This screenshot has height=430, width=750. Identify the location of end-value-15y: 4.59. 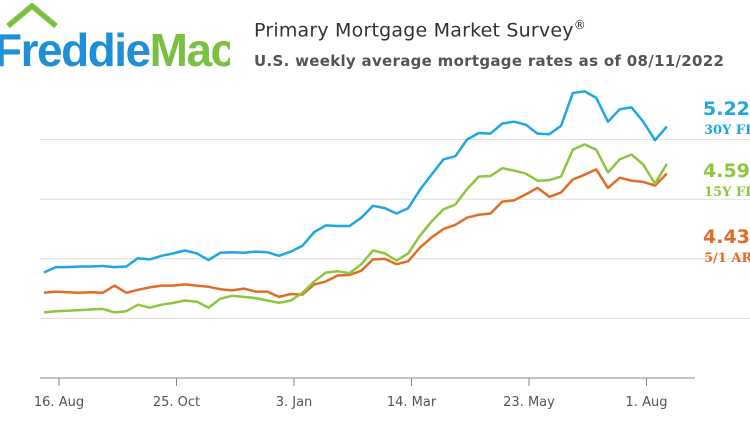
(726, 171).